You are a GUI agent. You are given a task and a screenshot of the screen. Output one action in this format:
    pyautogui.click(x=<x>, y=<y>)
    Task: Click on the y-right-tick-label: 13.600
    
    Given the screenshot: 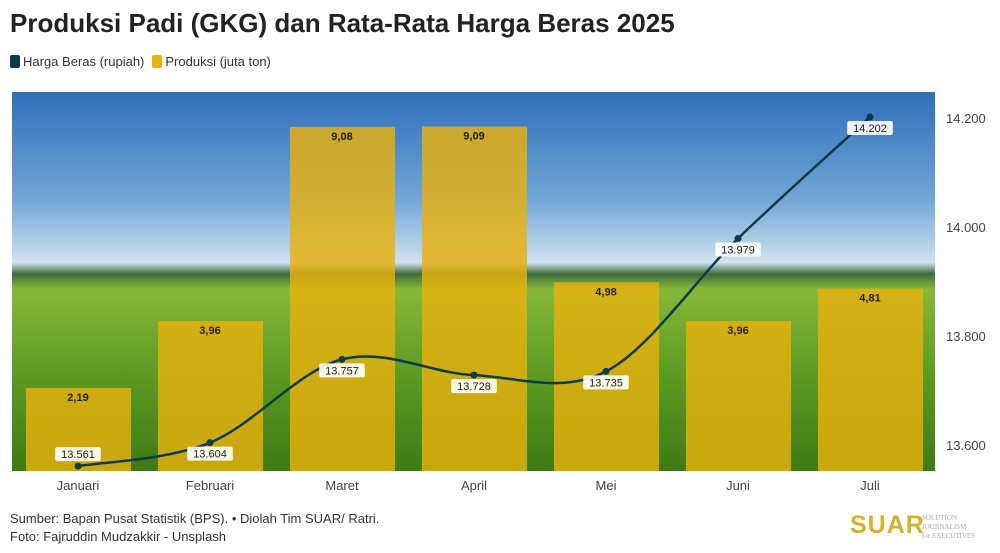 What is the action you would take?
    pyautogui.click(x=966, y=445)
    